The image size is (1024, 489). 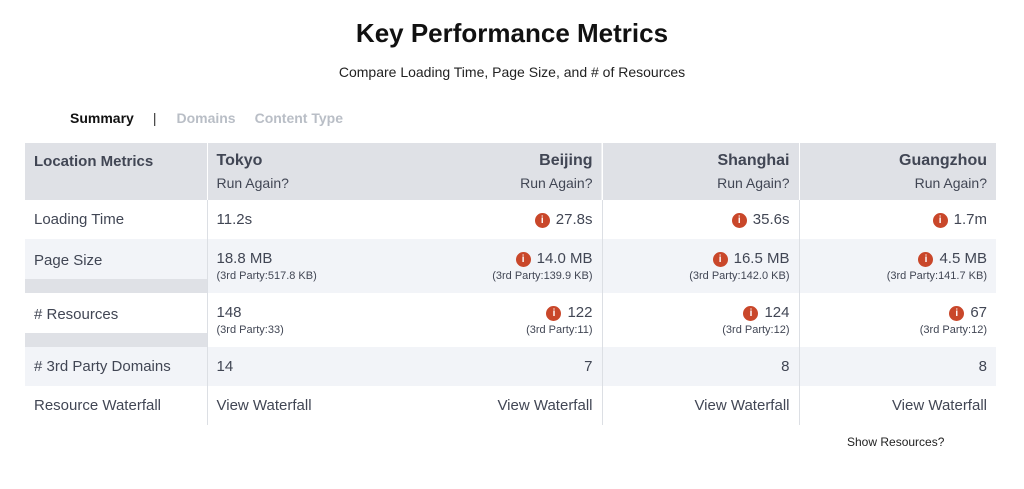 I want to click on third-party-note: (3rd Party:33), so click(x=250, y=330).